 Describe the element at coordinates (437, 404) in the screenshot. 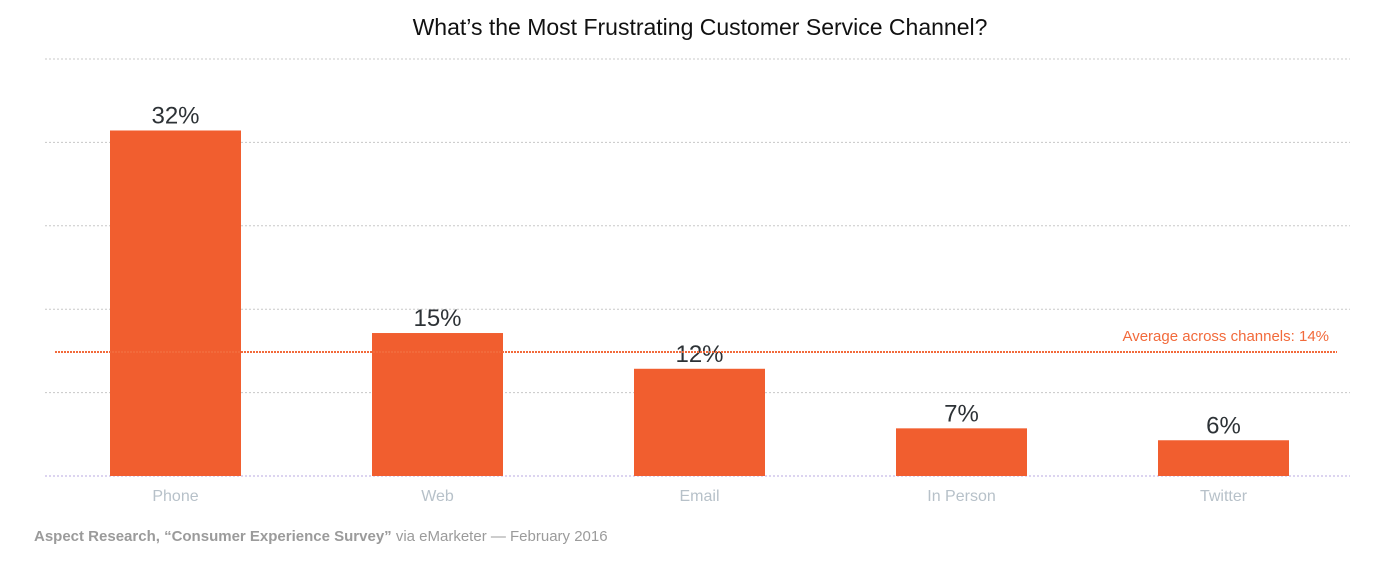

I see `bar-web` at that location.